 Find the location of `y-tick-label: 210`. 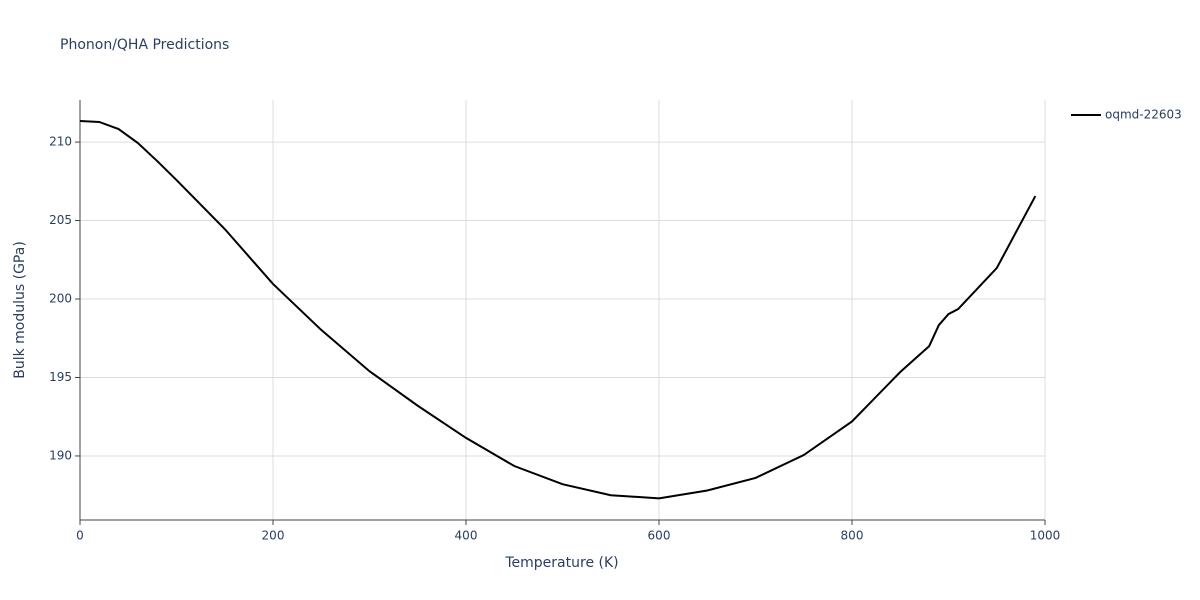

y-tick-label: 210 is located at coordinates (60, 142).